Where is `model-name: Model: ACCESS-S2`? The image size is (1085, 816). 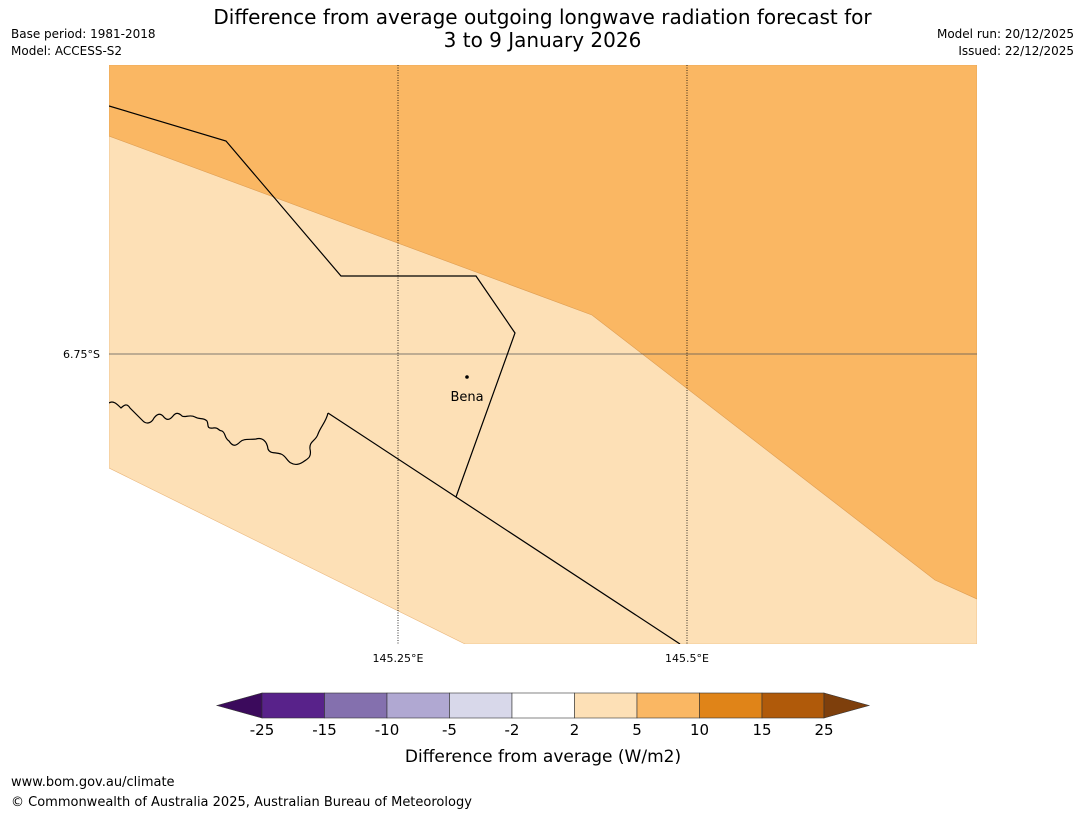
model-name: Model: ACCESS-S2 is located at coordinates (67, 51).